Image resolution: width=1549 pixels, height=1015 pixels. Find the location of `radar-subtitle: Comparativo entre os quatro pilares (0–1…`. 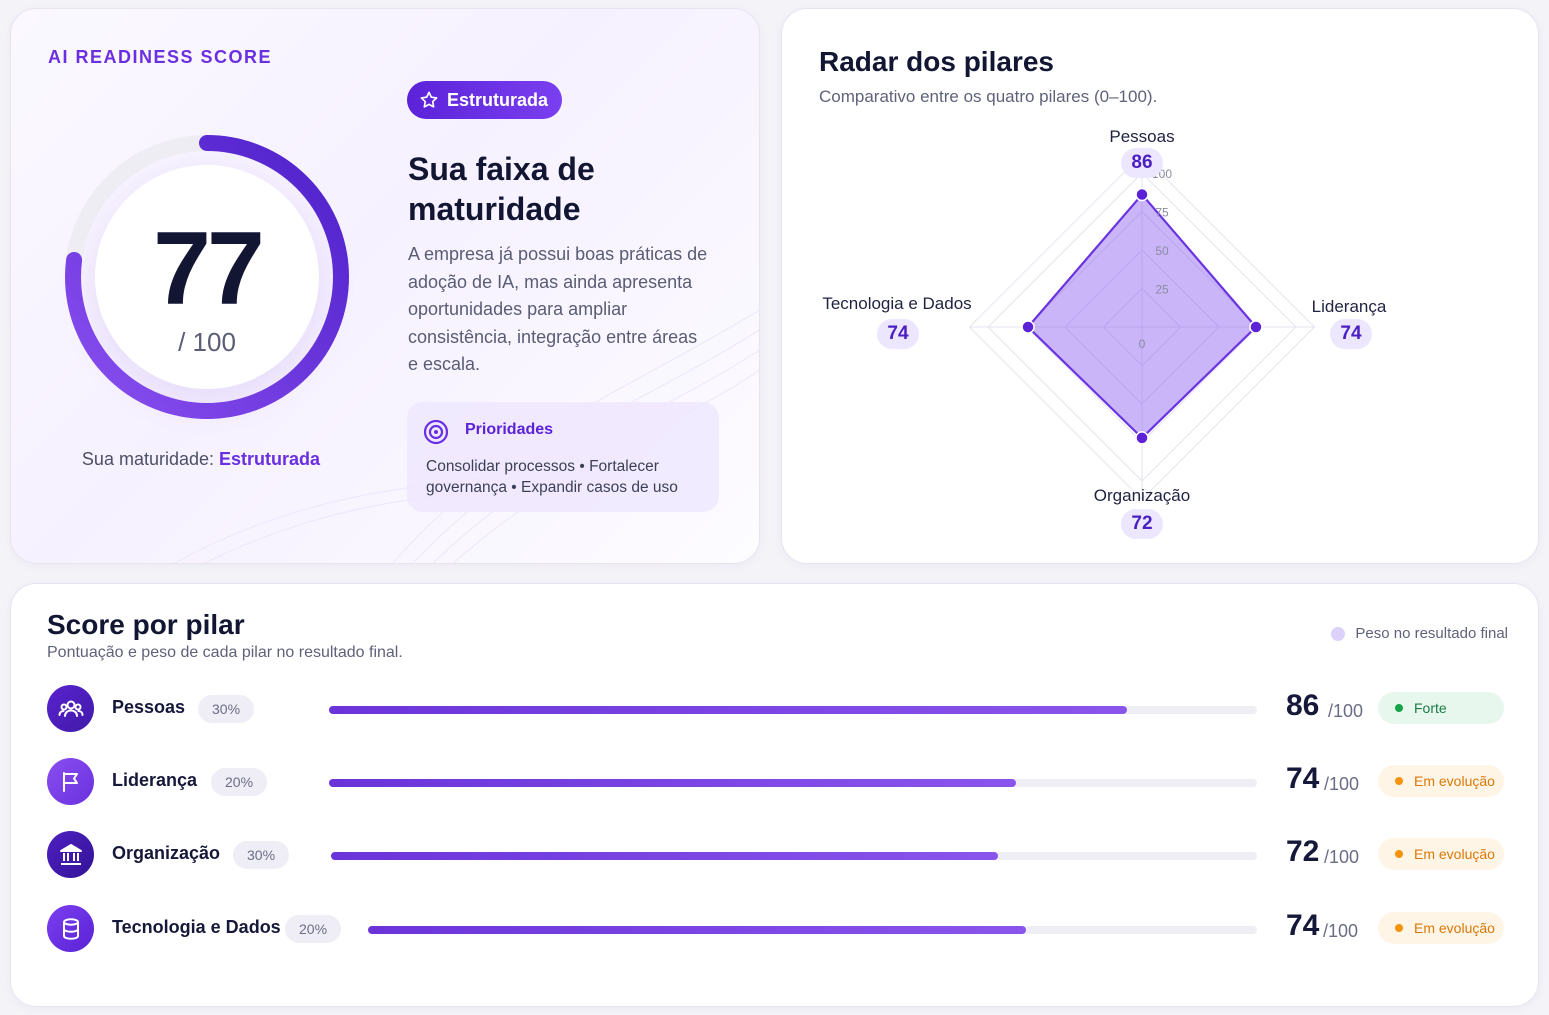

radar-subtitle: Comparativo entre os quatro pilares (0–1… is located at coordinates (988, 96).